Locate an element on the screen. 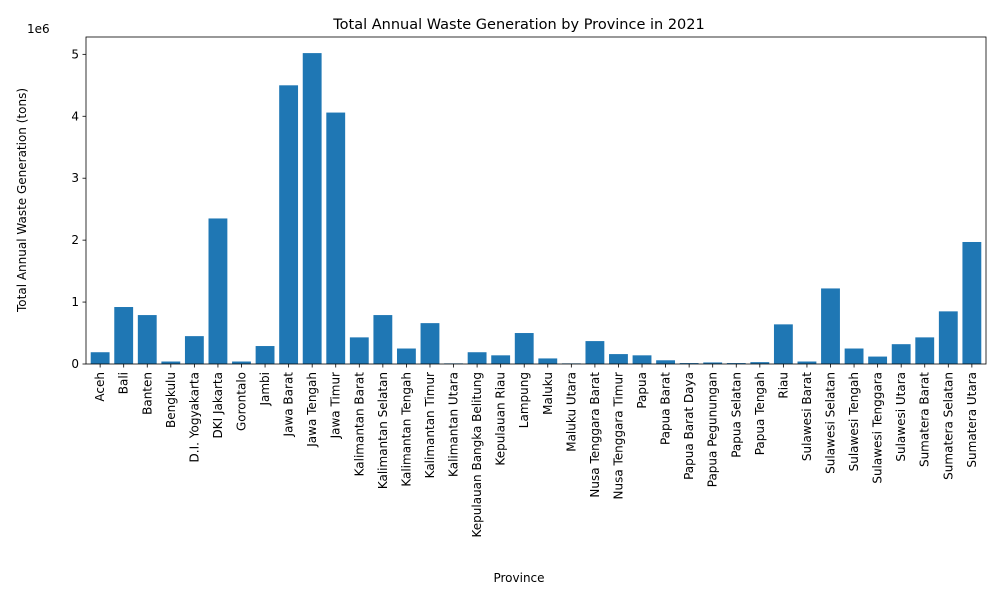 This screenshot has width=1000, height=600. x-tick-label: Kalimantan Utara is located at coordinates (454, 424).